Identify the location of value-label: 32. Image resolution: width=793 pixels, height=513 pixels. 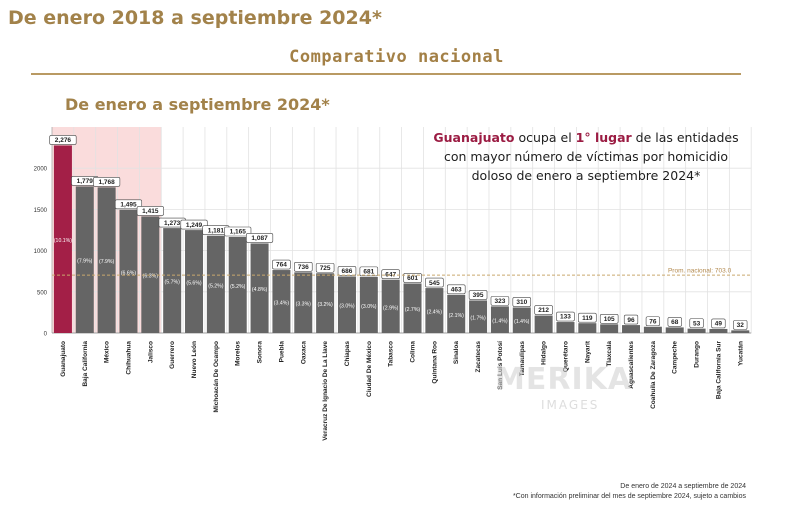
(741, 325).